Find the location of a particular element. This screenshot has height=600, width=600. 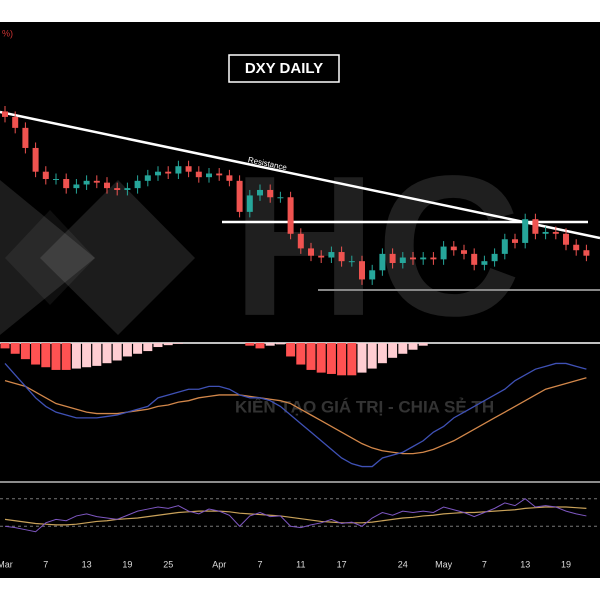

signal-line is located at coordinates (295, 416).